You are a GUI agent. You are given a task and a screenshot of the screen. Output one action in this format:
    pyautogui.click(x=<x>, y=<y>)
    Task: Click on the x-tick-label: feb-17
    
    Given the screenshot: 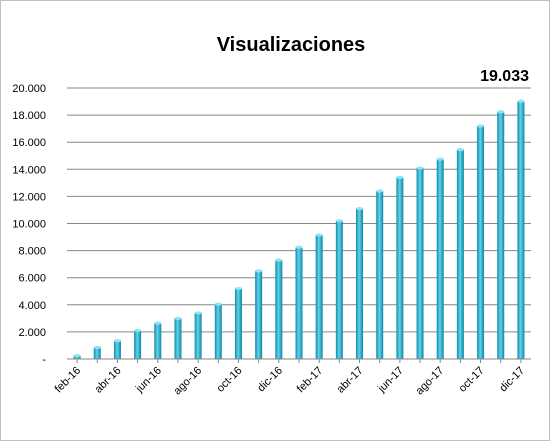 What is the action you would take?
    pyautogui.click(x=310, y=380)
    